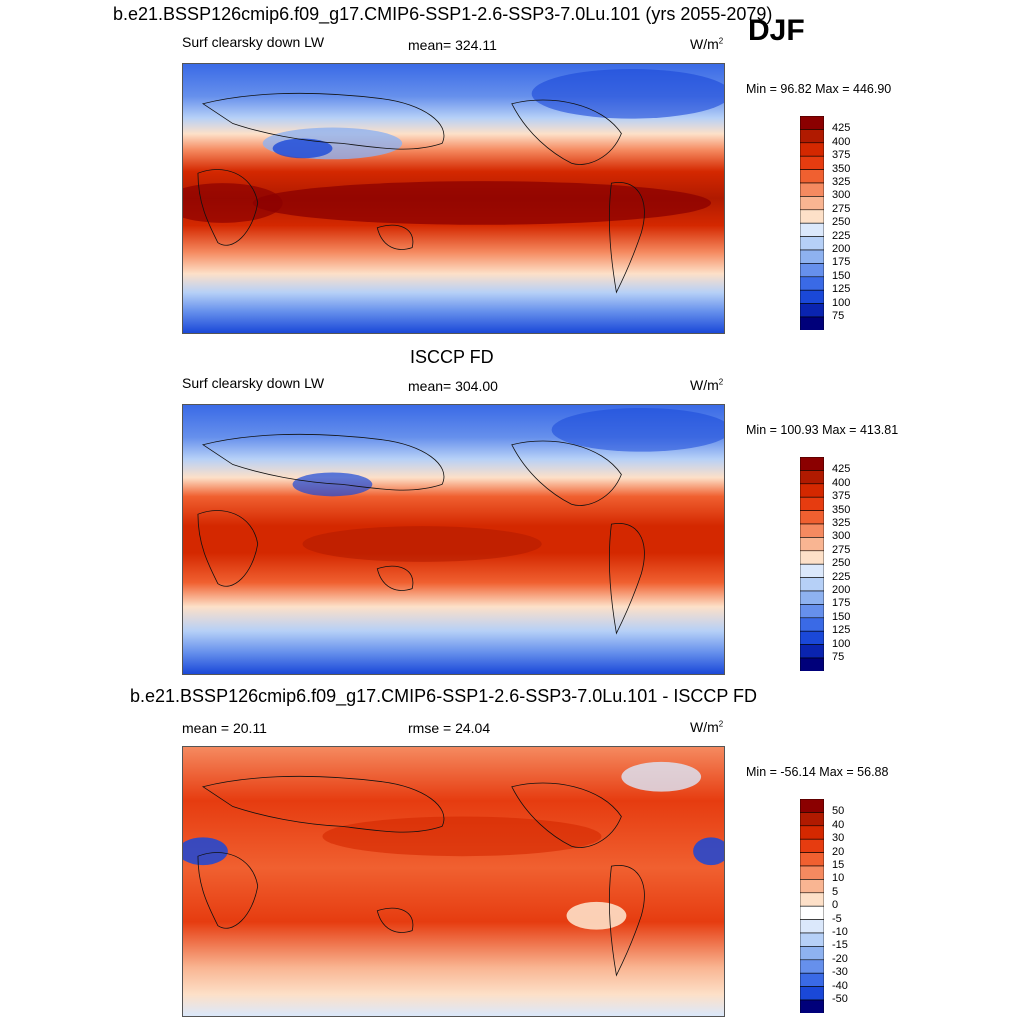  What do you see at coordinates (838, 824) in the screenshot?
I see `colorbar-tick-label: 40` at bounding box center [838, 824].